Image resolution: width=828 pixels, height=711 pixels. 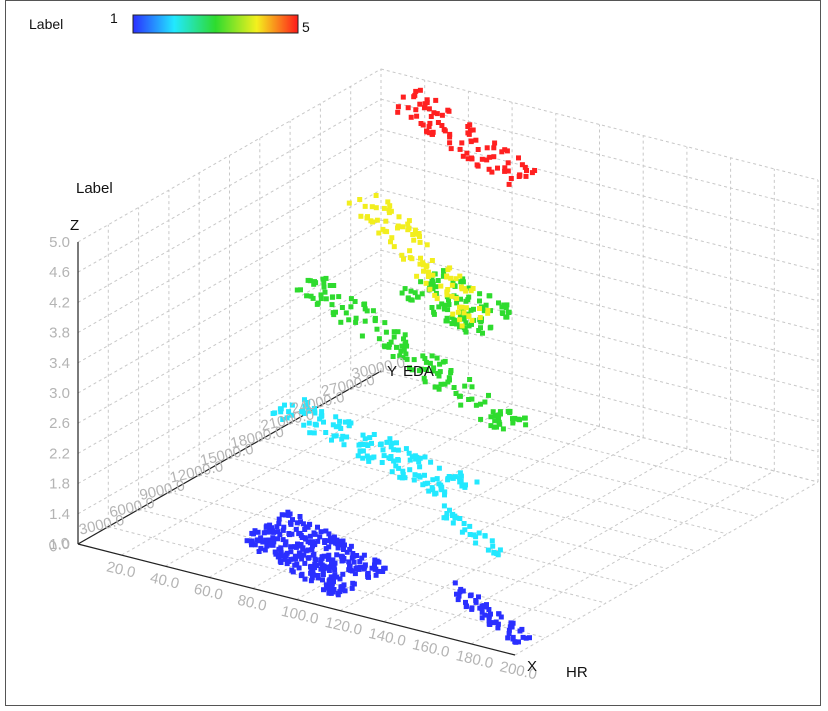 I want to click on colorbar-title: Label, so click(x=46, y=24).